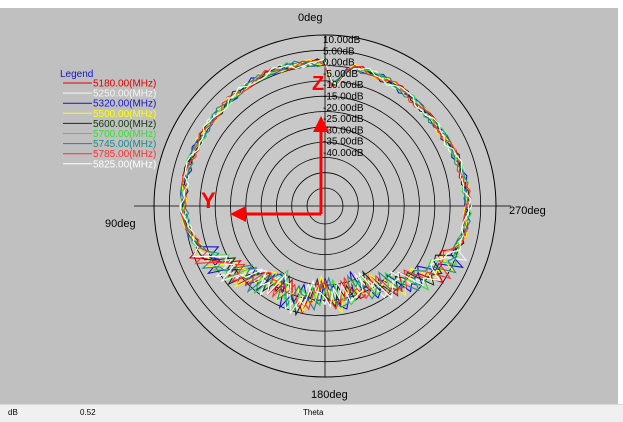 The width and height of the screenshot is (623, 422). What do you see at coordinates (339, 51) in the screenshot?
I see `radial-label: 5.00dB` at bounding box center [339, 51].